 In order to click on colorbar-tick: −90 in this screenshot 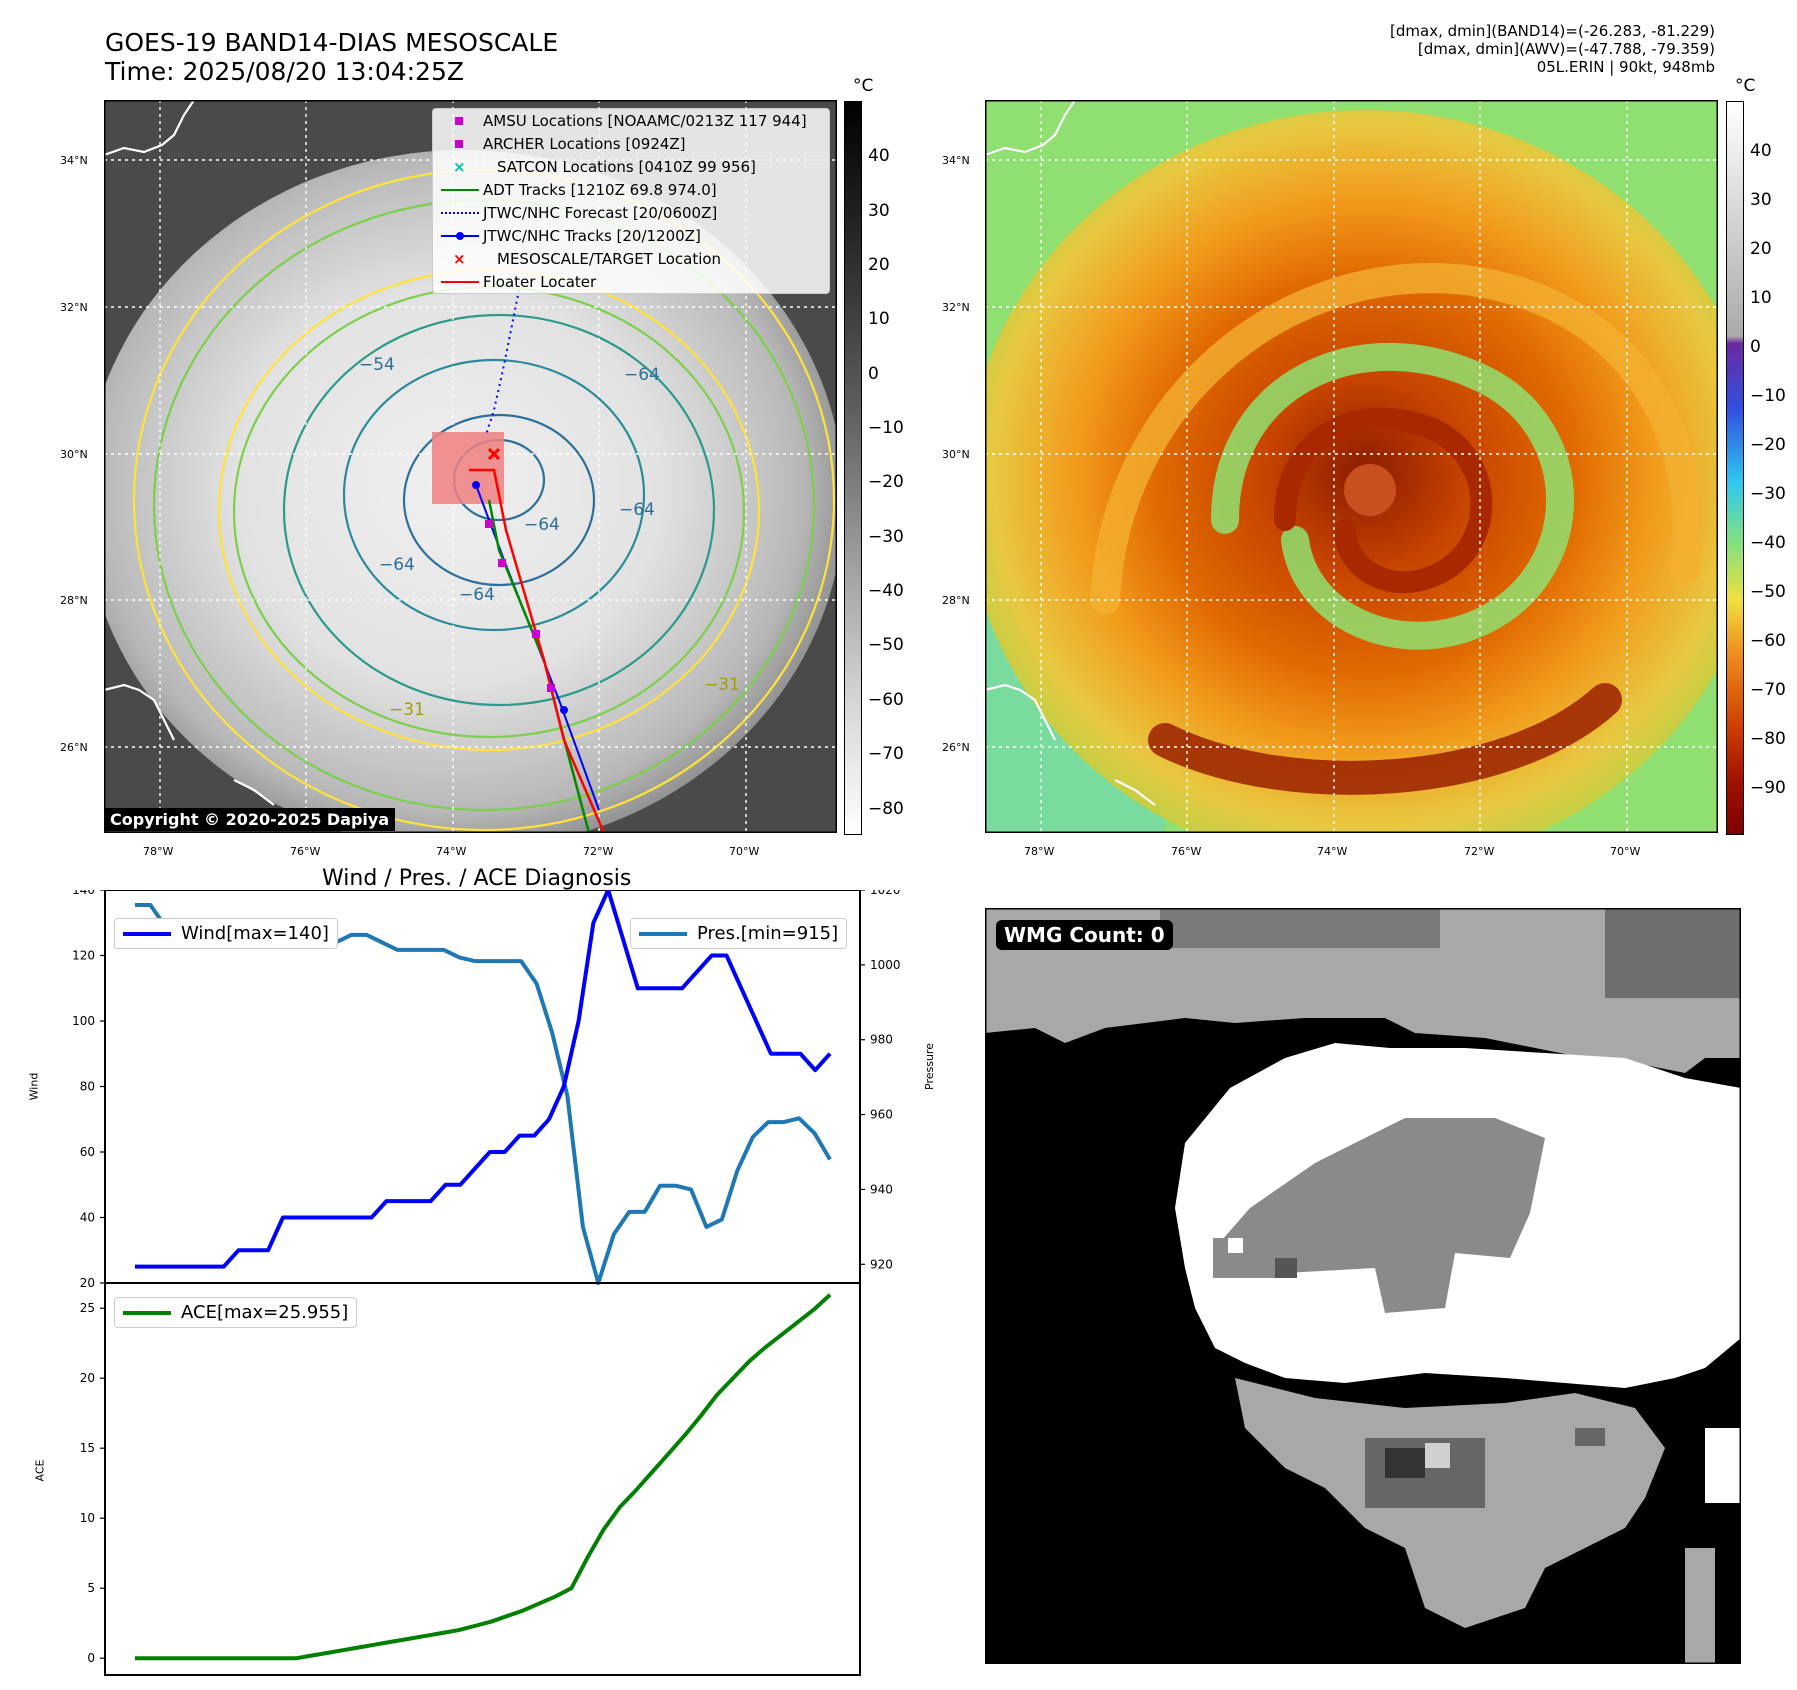, I will do `click(1768, 788)`.